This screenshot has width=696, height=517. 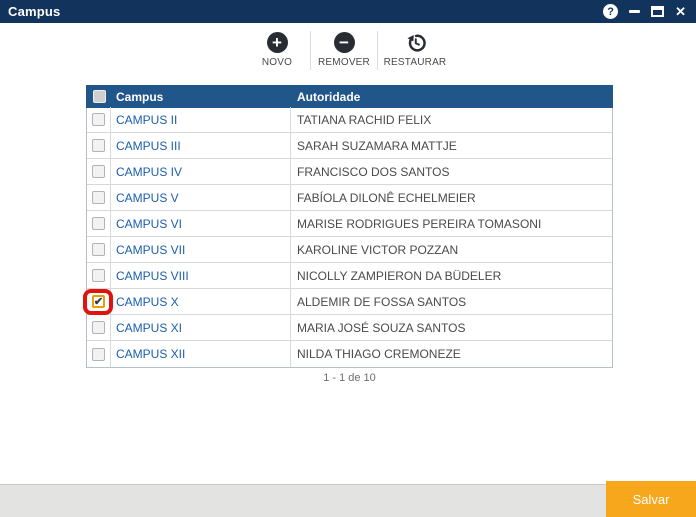 I want to click on campus-link: CAMPUS IV, so click(x=201, y=171).